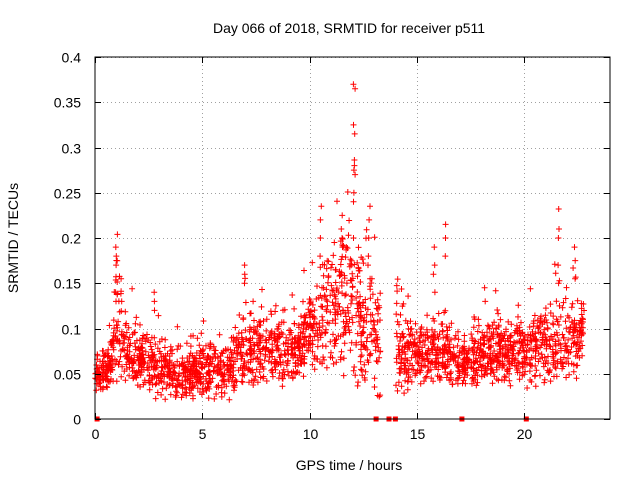 Image resolution: width=640 pixels, height=480 pixels. I want to click on y-tick-label: 0.05, so click(67, 375).